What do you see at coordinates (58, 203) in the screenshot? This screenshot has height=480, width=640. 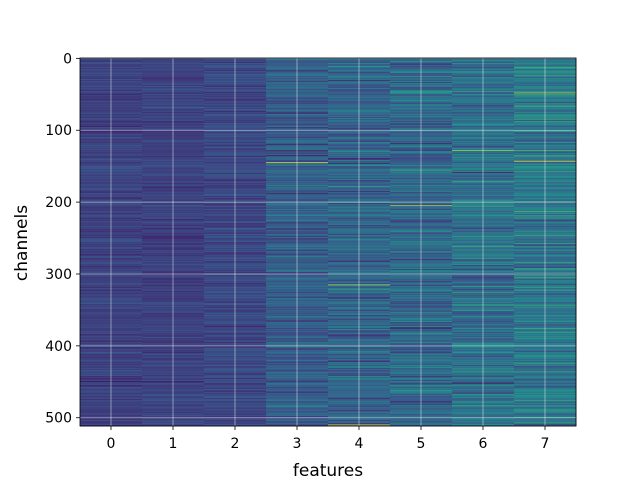 I see `y-tick-label: 200` at bounding box center [58, 203].